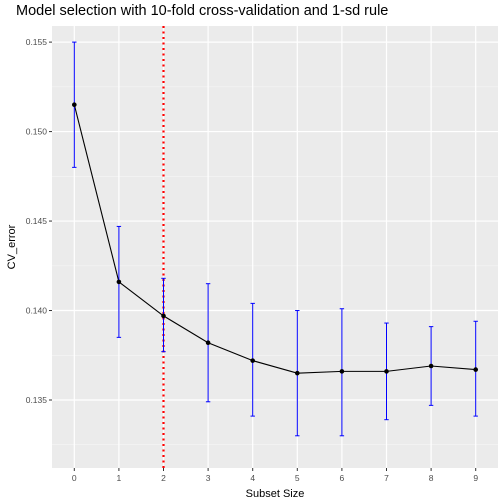 This screenshot has height=504, width=504. Describe the element at coordinates (252, 478) in the screenshot. I see `x-tick-label: 4` at that location.